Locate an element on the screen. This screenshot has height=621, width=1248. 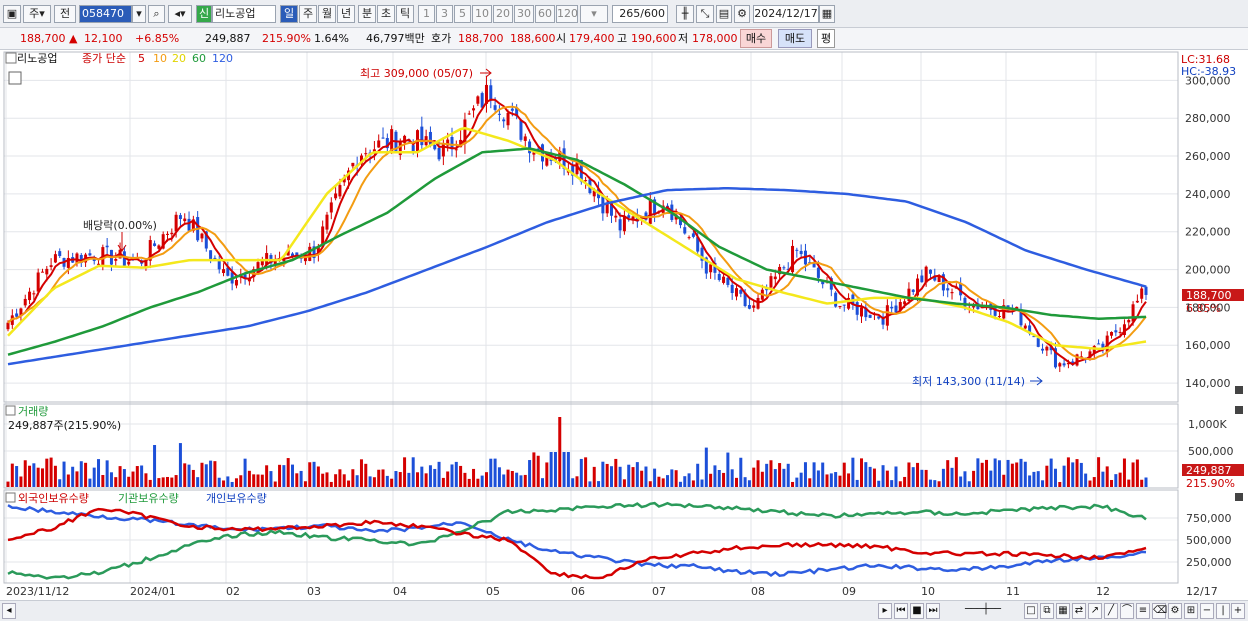
interval-30: 30 is located at coordinates (524, 14).